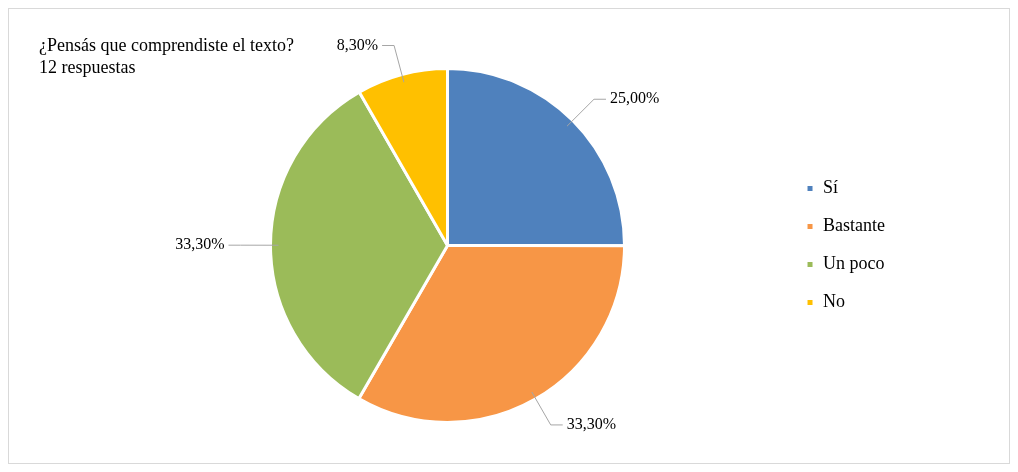 The height and width of the screenshot is (472, 1018). I want to click on data-label: 8,30%, so click(357, 44).